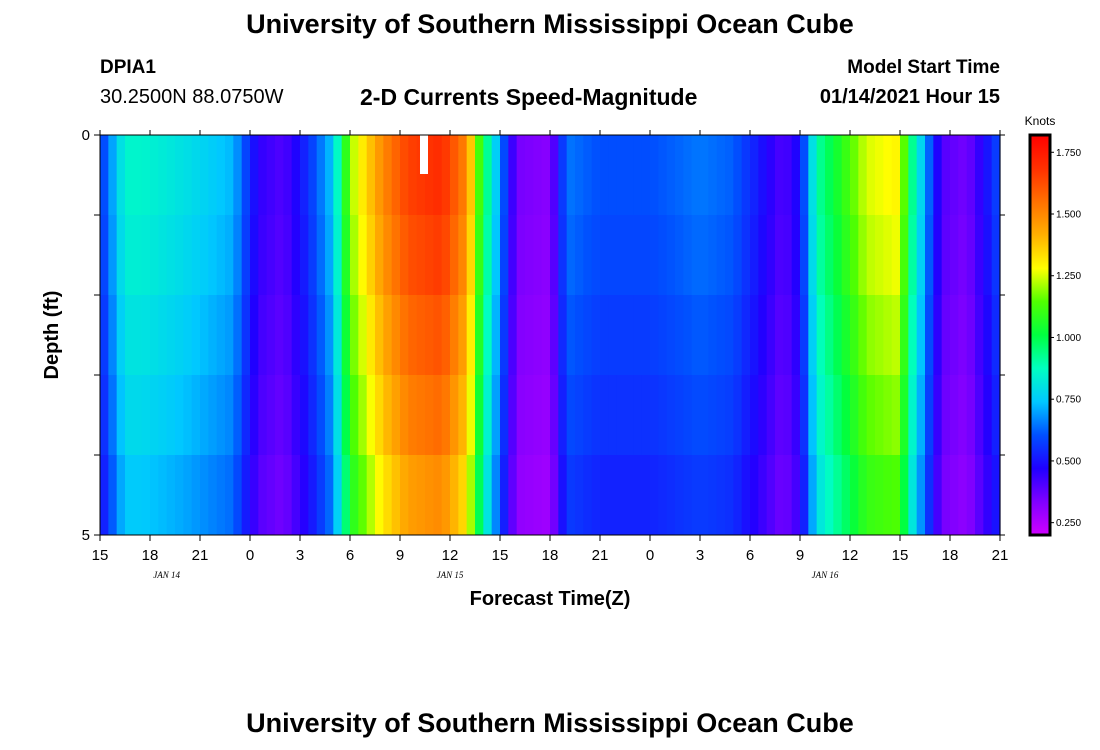 The width and height of the screenshot is (1100, 750). What do you see at coordinates (1000, 555) in the screenshot?
I see `x-tick-label: 21` at bounding box center [1000, 555].